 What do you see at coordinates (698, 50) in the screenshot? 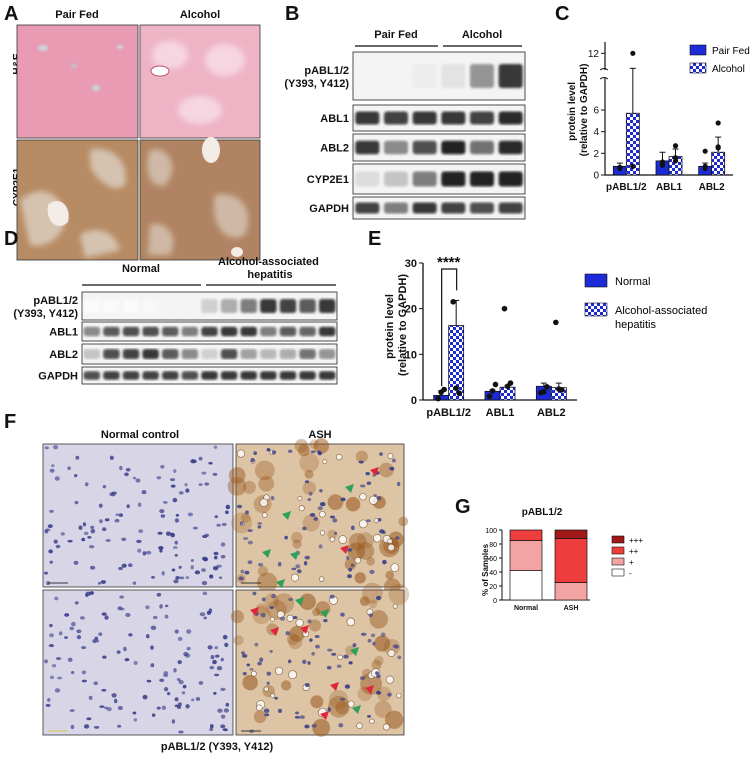
I see `c-legend-swatch` at bounding box center [698, 50].